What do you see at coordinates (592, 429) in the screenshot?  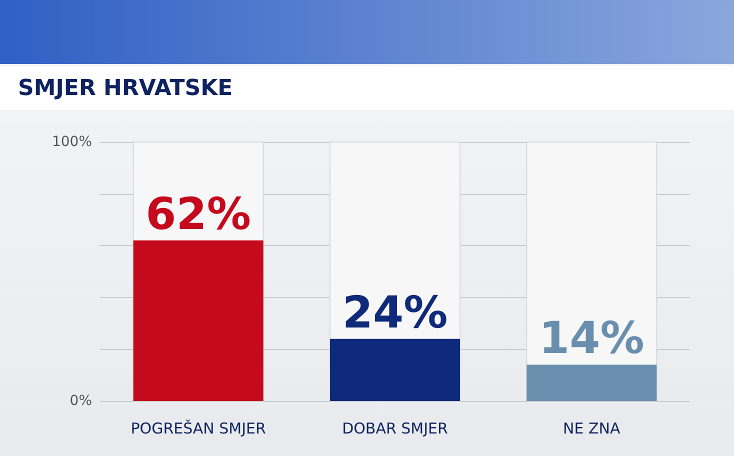 I see `x-tick-label: NE ZNA` at bounding box center [592, 429].